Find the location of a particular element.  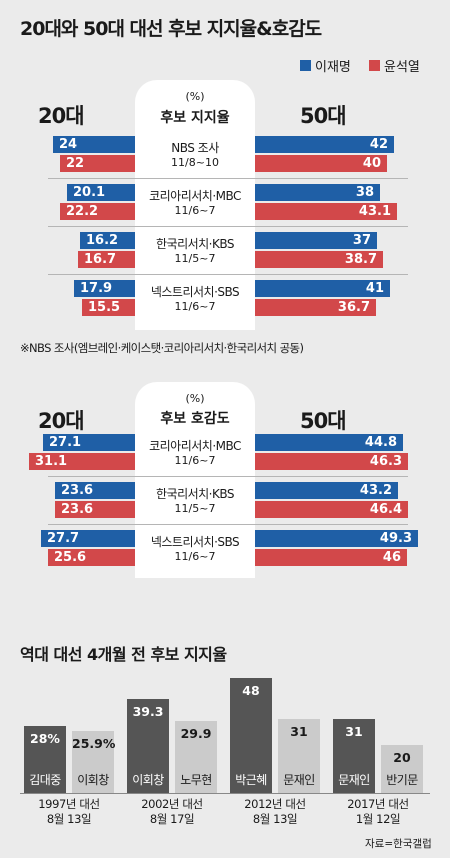

election-name: 2002년 대선 is located at coordinates (172, 804).